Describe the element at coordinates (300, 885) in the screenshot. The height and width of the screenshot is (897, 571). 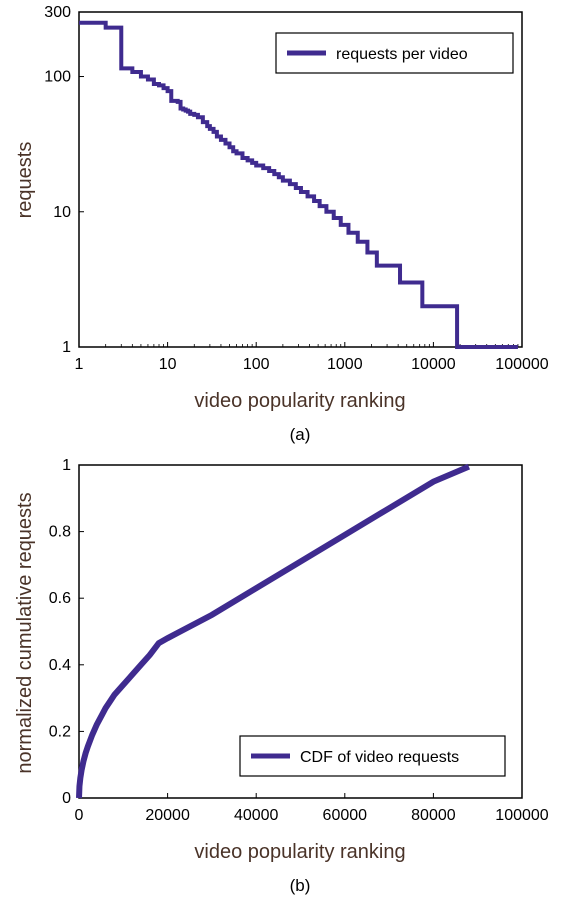
I see `chart-caption: (b)` at that location.